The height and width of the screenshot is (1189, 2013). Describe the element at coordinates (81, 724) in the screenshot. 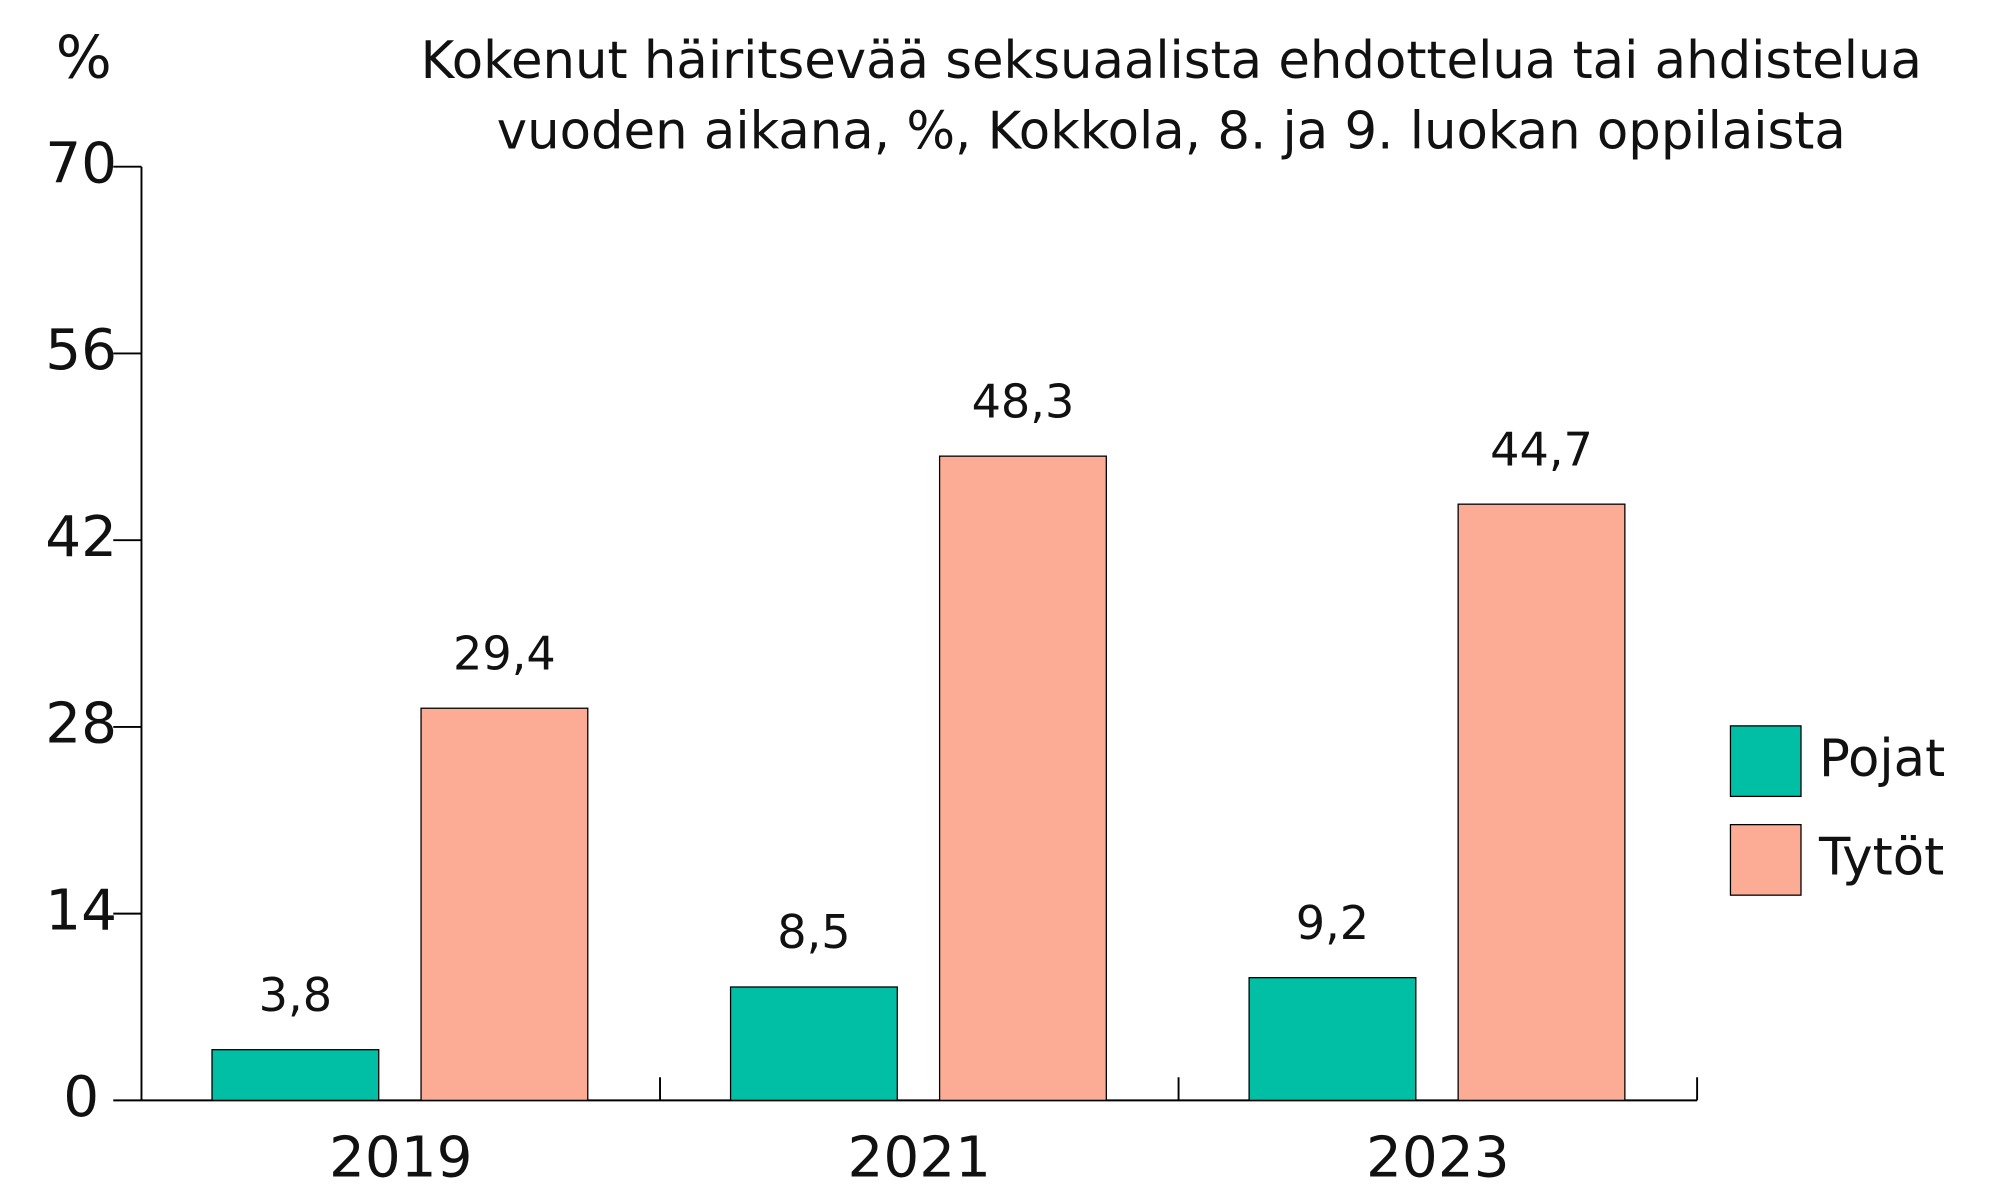

I see `y-tick-label: 28` at that location.